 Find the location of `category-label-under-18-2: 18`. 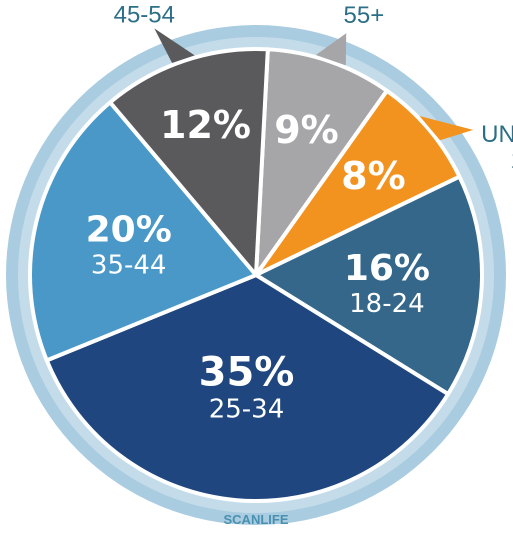

category-label-under-18-2: 18 is located at coordinates (511, 160).